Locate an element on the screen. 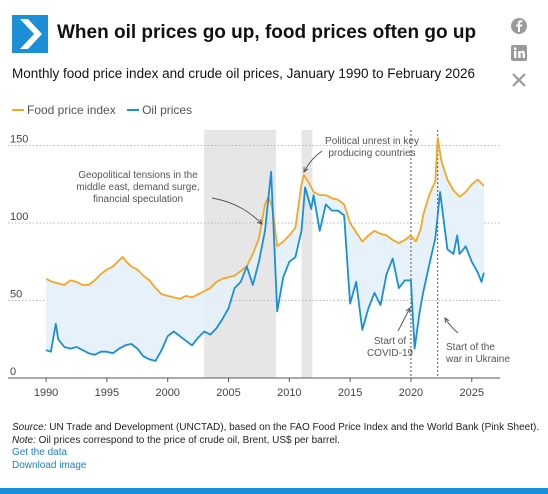 Image resolution: width=548 pixels, height=494 pixels. linkedin-icon is located at coordinates (519, 53).